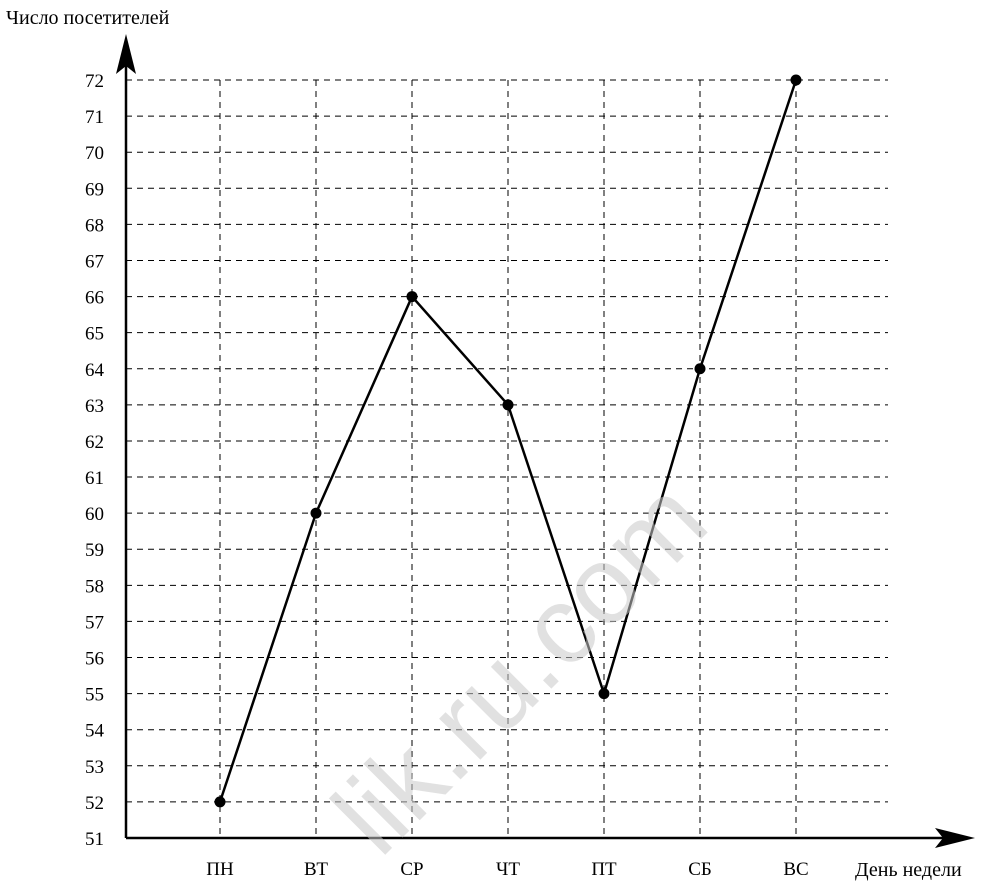  Describe the element at coordinates (94, 189) in the screenshot. I see `y-tick-label: 69` at that location.